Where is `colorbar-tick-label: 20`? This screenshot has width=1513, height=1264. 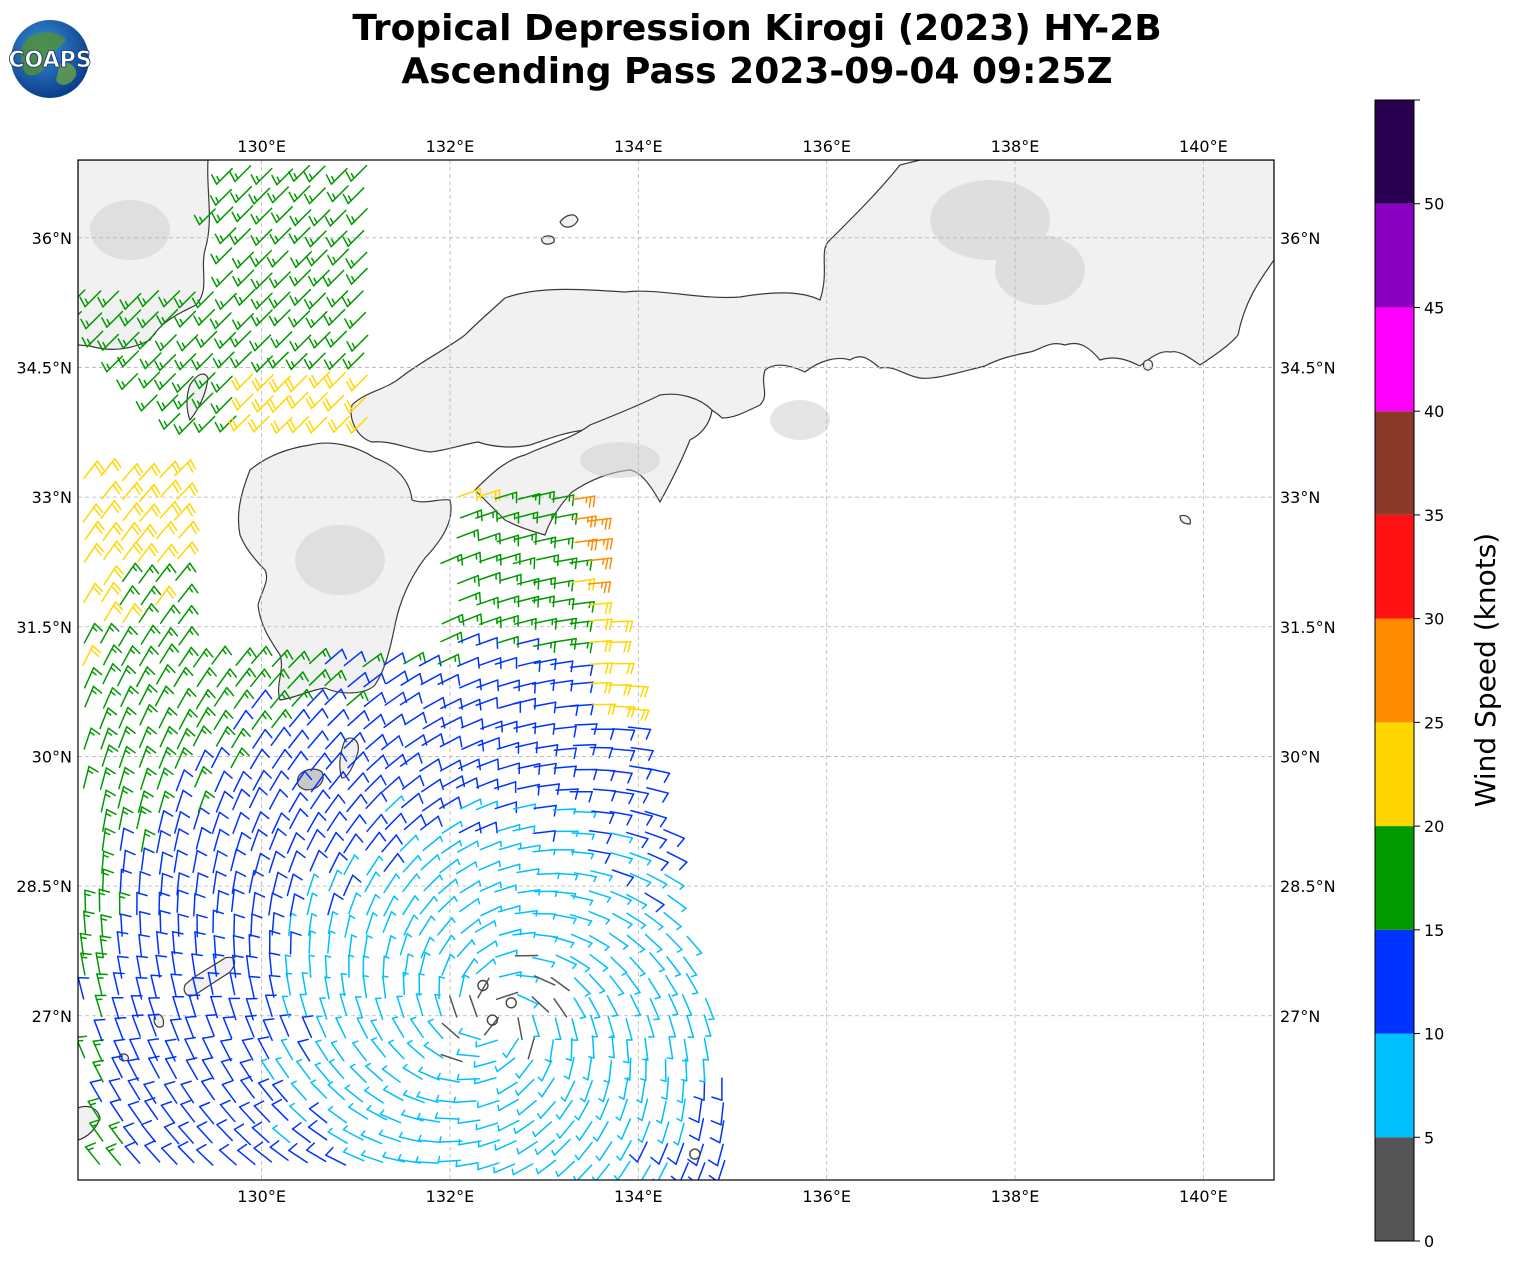
colorbar-tick-label: 20 is located at coordinates (1434, 826).